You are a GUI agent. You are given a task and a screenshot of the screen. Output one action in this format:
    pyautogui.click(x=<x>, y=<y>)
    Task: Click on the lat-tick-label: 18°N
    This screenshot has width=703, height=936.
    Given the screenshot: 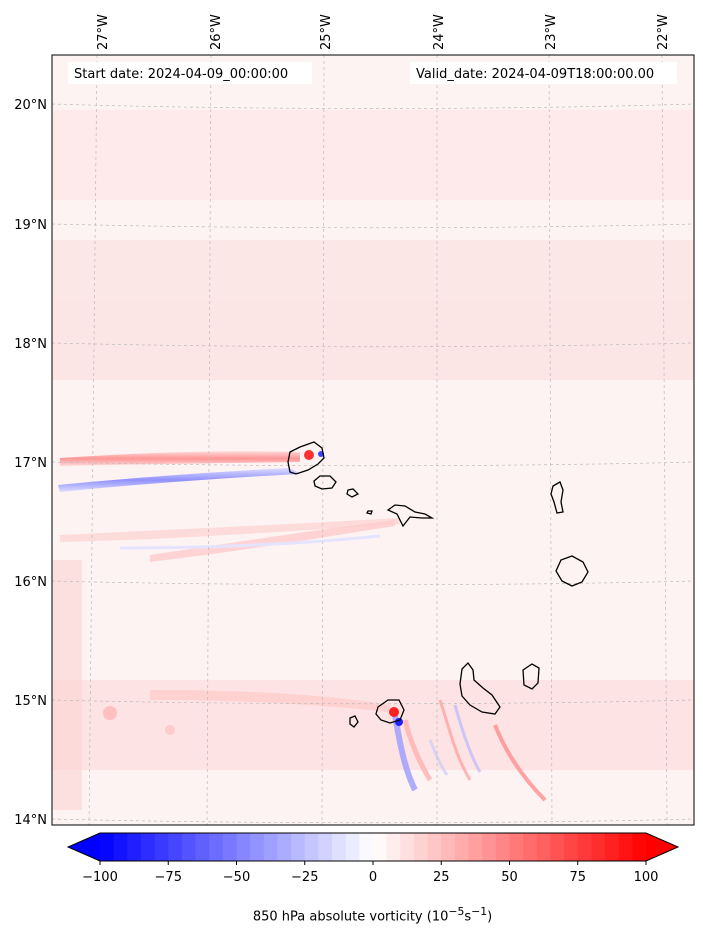 What is the action you would take?
    pyautogui.click(x=30, y=344)
    